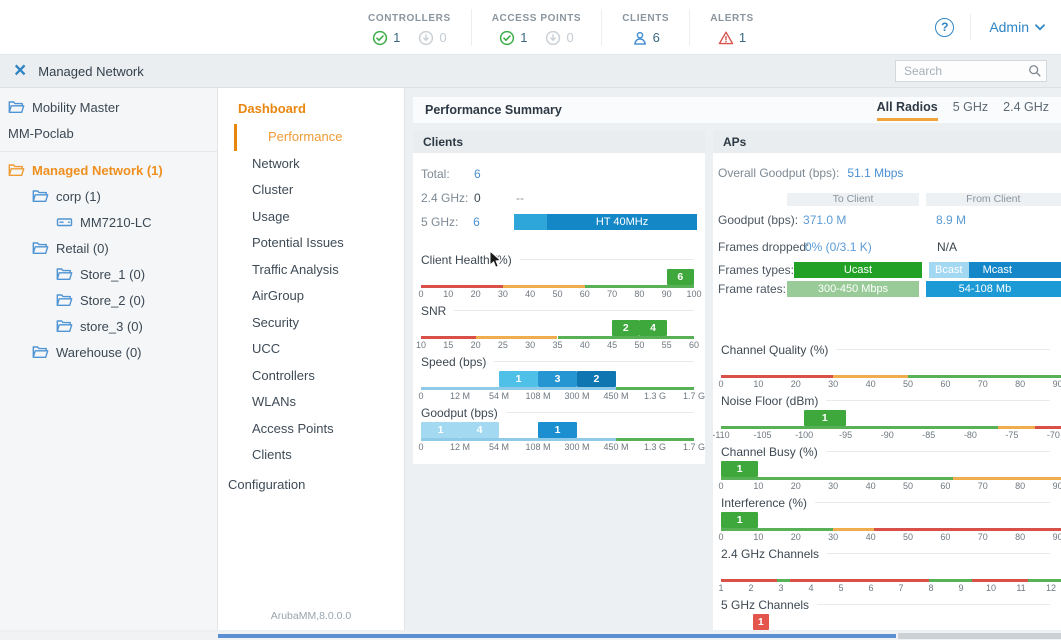 The image size is (1061, 640). I want to click on chart-title-text: Interference (%), so click(764, 502).